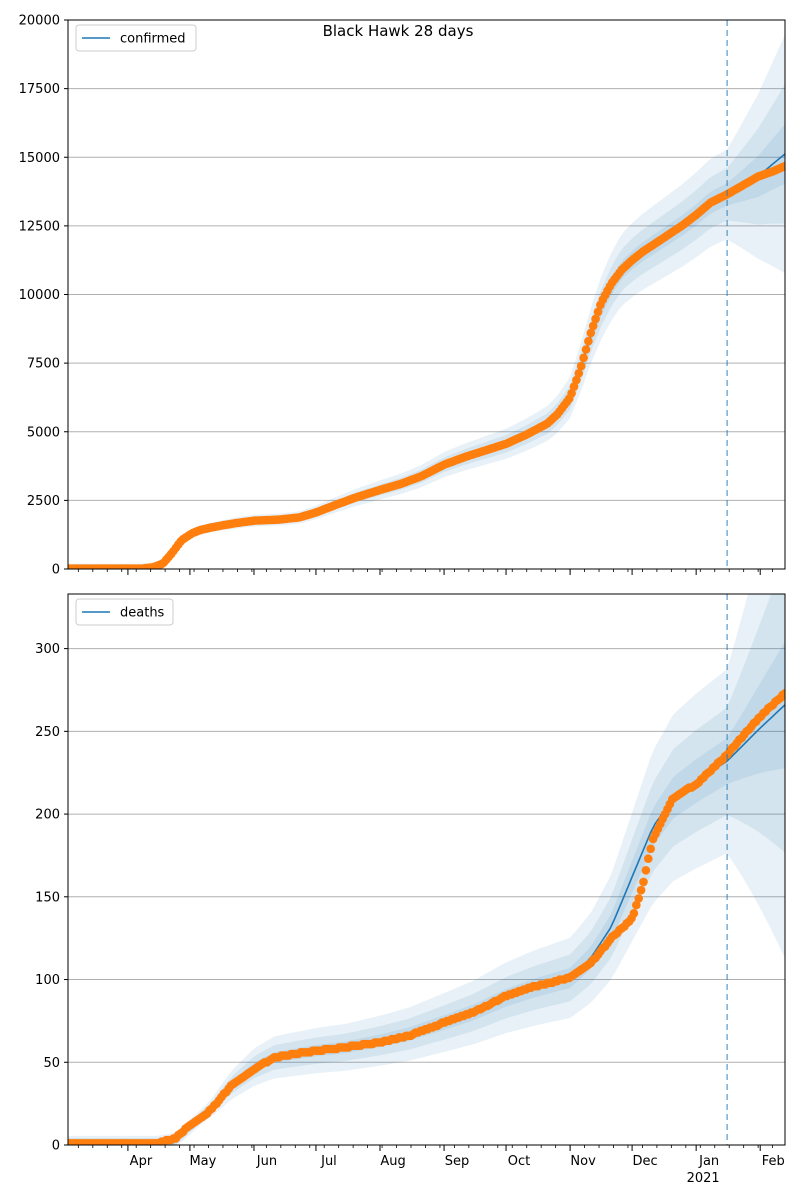  I want to click on x-tick-label: Jan, so click(708, 1161).